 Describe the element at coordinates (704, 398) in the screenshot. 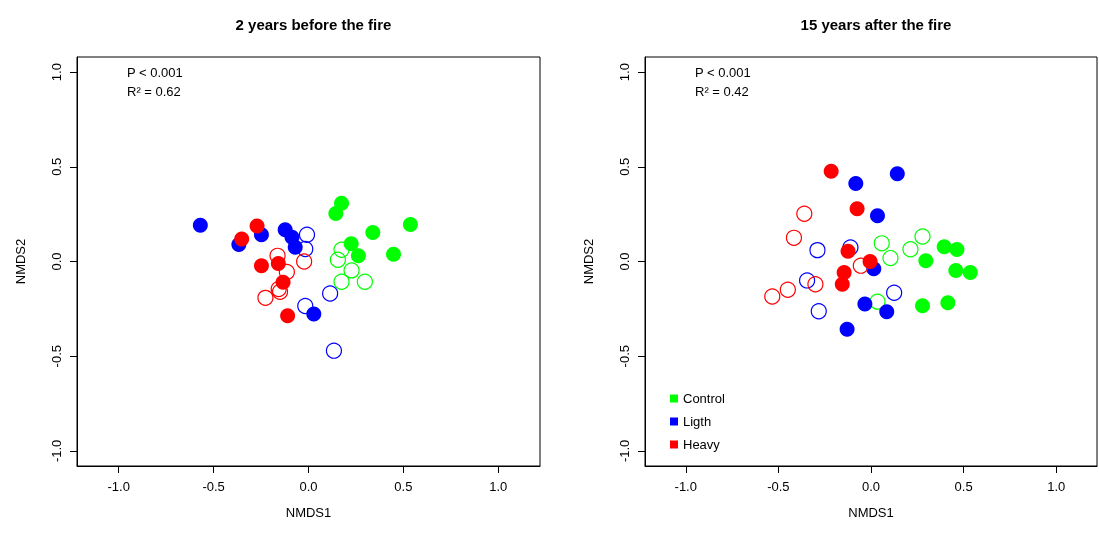

I see `legend-label: Control` at that location.